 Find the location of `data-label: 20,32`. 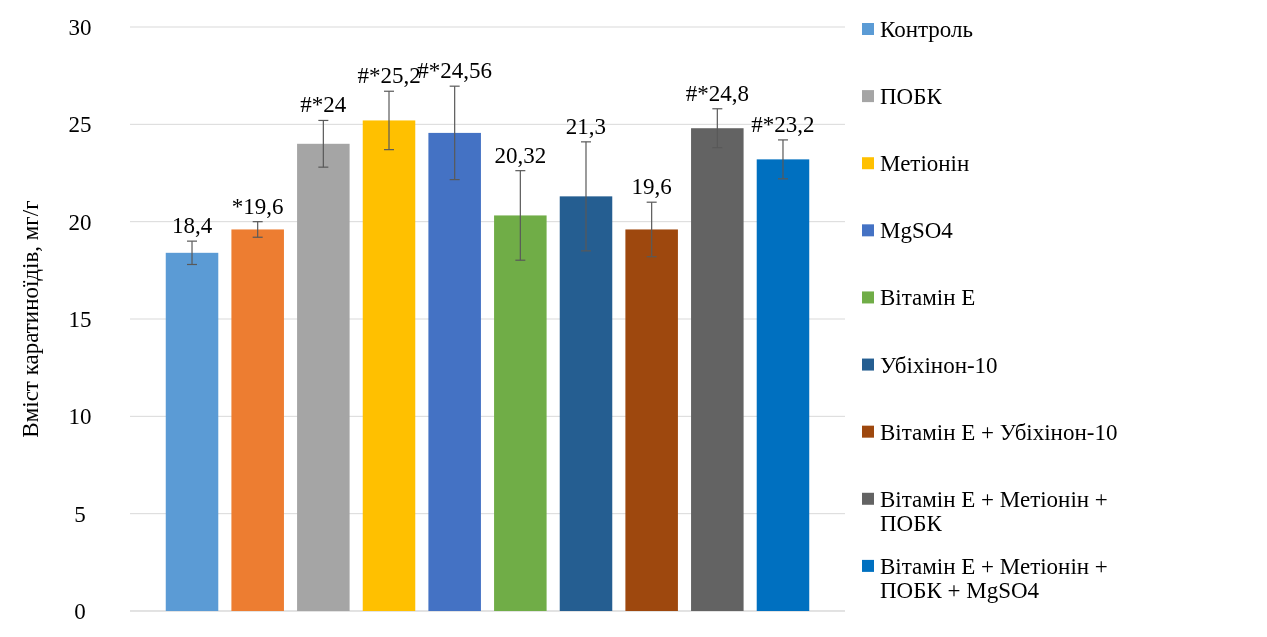

data-label: 20,32 is located at coordinates (520, 155).